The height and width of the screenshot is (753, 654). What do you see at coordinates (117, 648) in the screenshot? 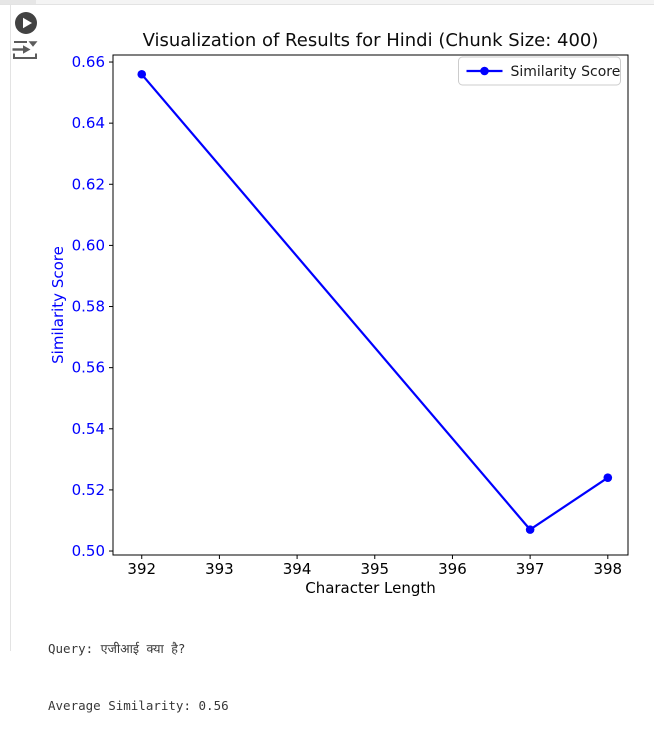
I see `query-line: Query: एजीआई क्या है?` at bounding box center [117, 648].